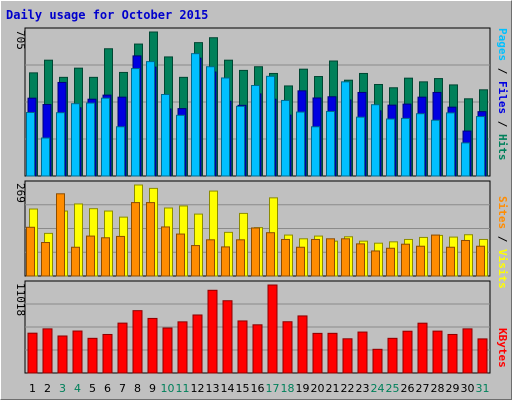  What do you see at coordinates (183, 388) in the screenshot?
I see `day-tick-label: 11` at bounding box center [183, 388].